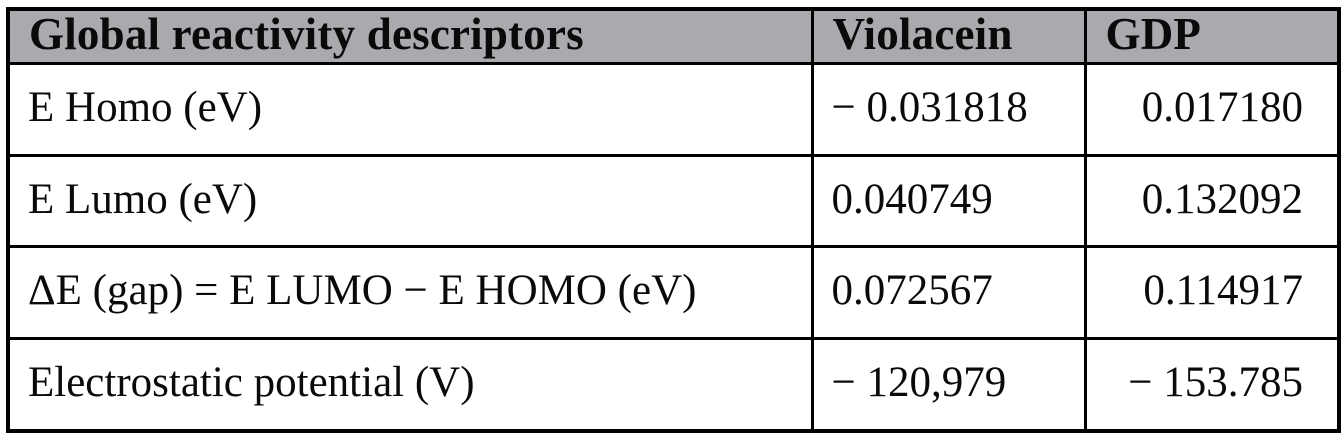 The image size is (1343, 438). I want to click on cell-gdp-value: 0.017180, so click(1212, 109).